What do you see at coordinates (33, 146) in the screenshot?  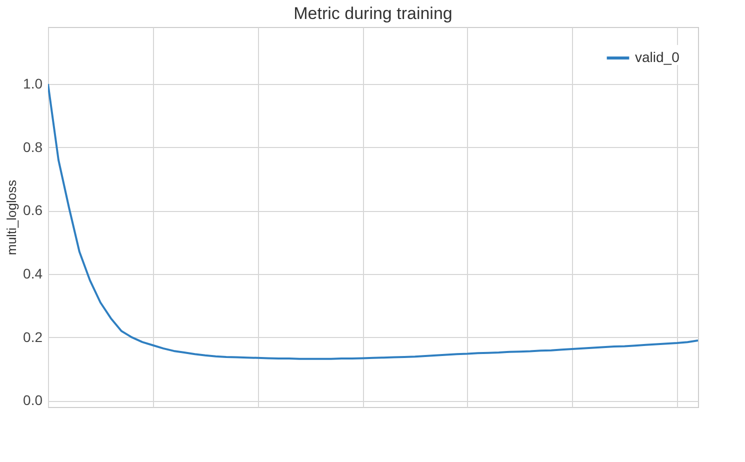 I see `y-tick-label: 0.8` at bounding box center [33, 146].